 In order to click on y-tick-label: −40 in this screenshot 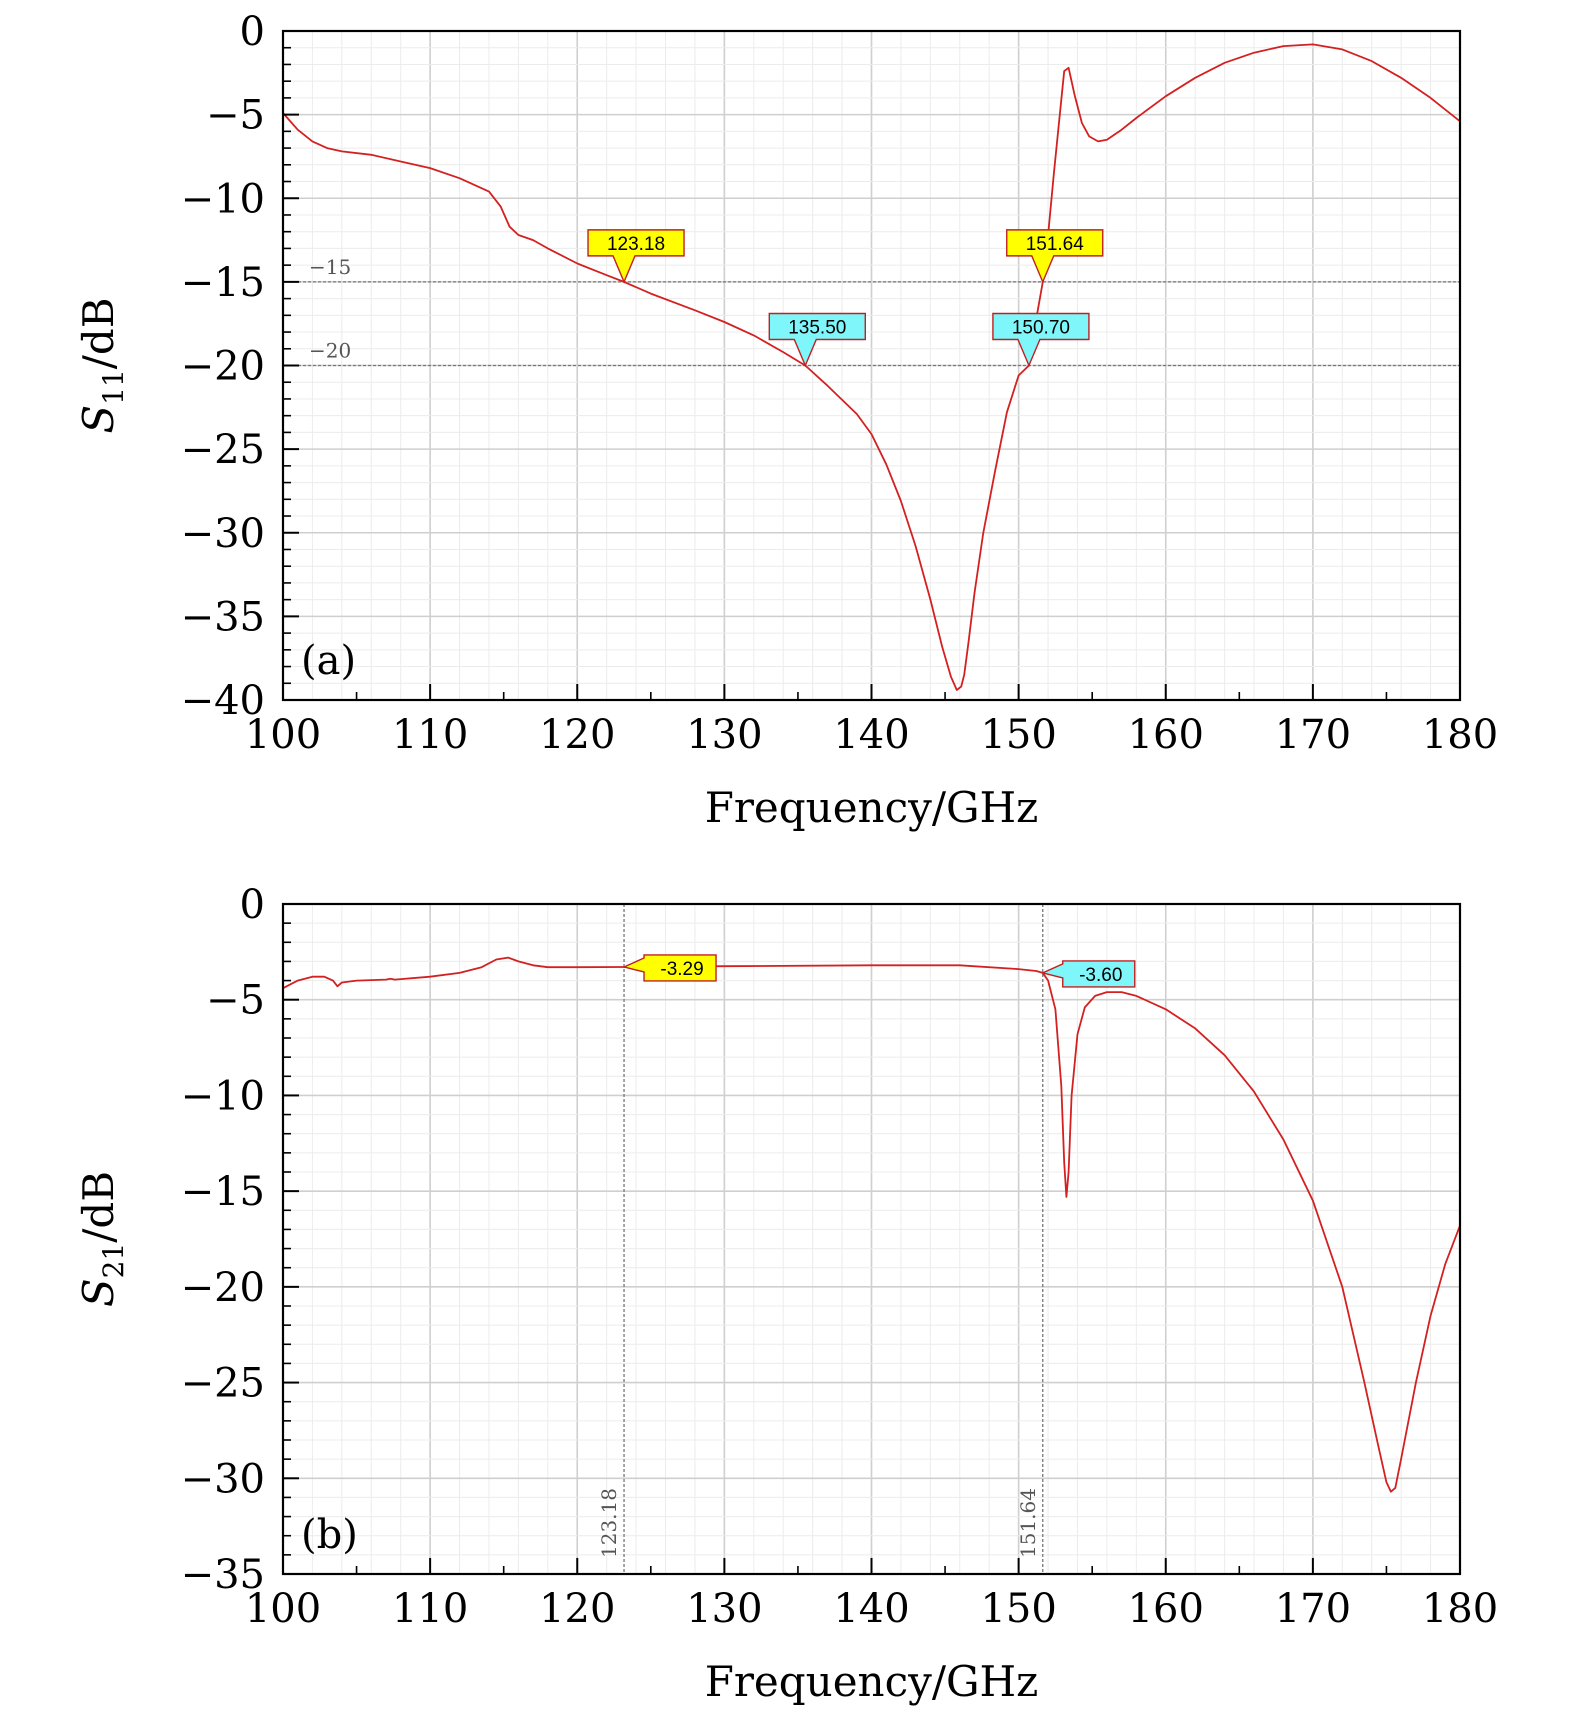, I will do `click(223, 701)`.